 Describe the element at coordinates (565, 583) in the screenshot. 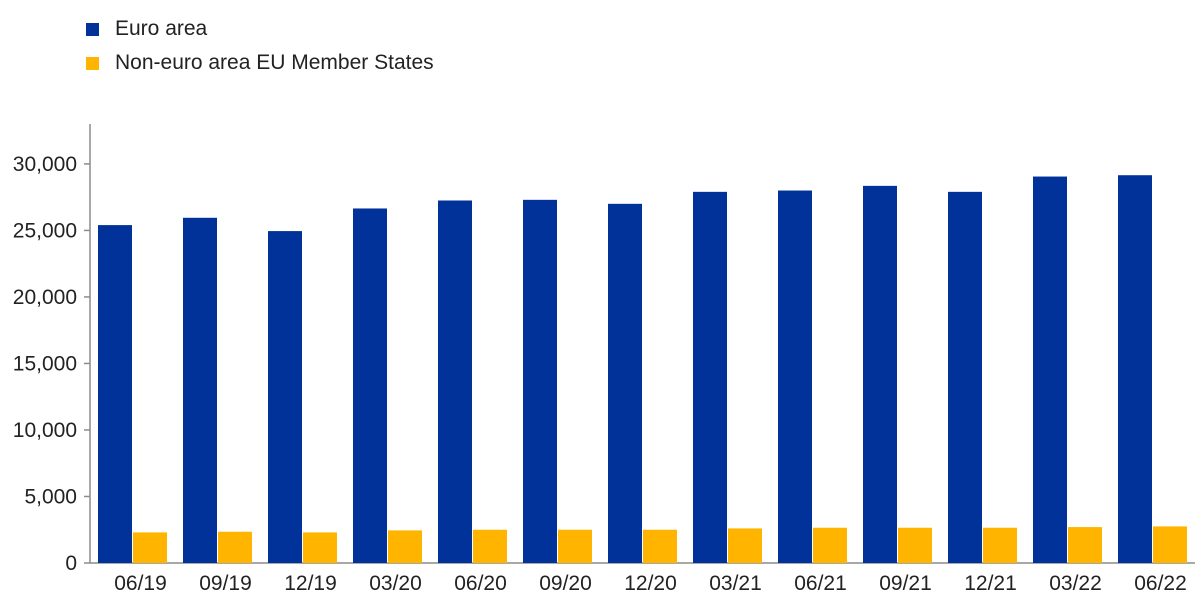

I see `x-tick-label: 09/20` at that location.